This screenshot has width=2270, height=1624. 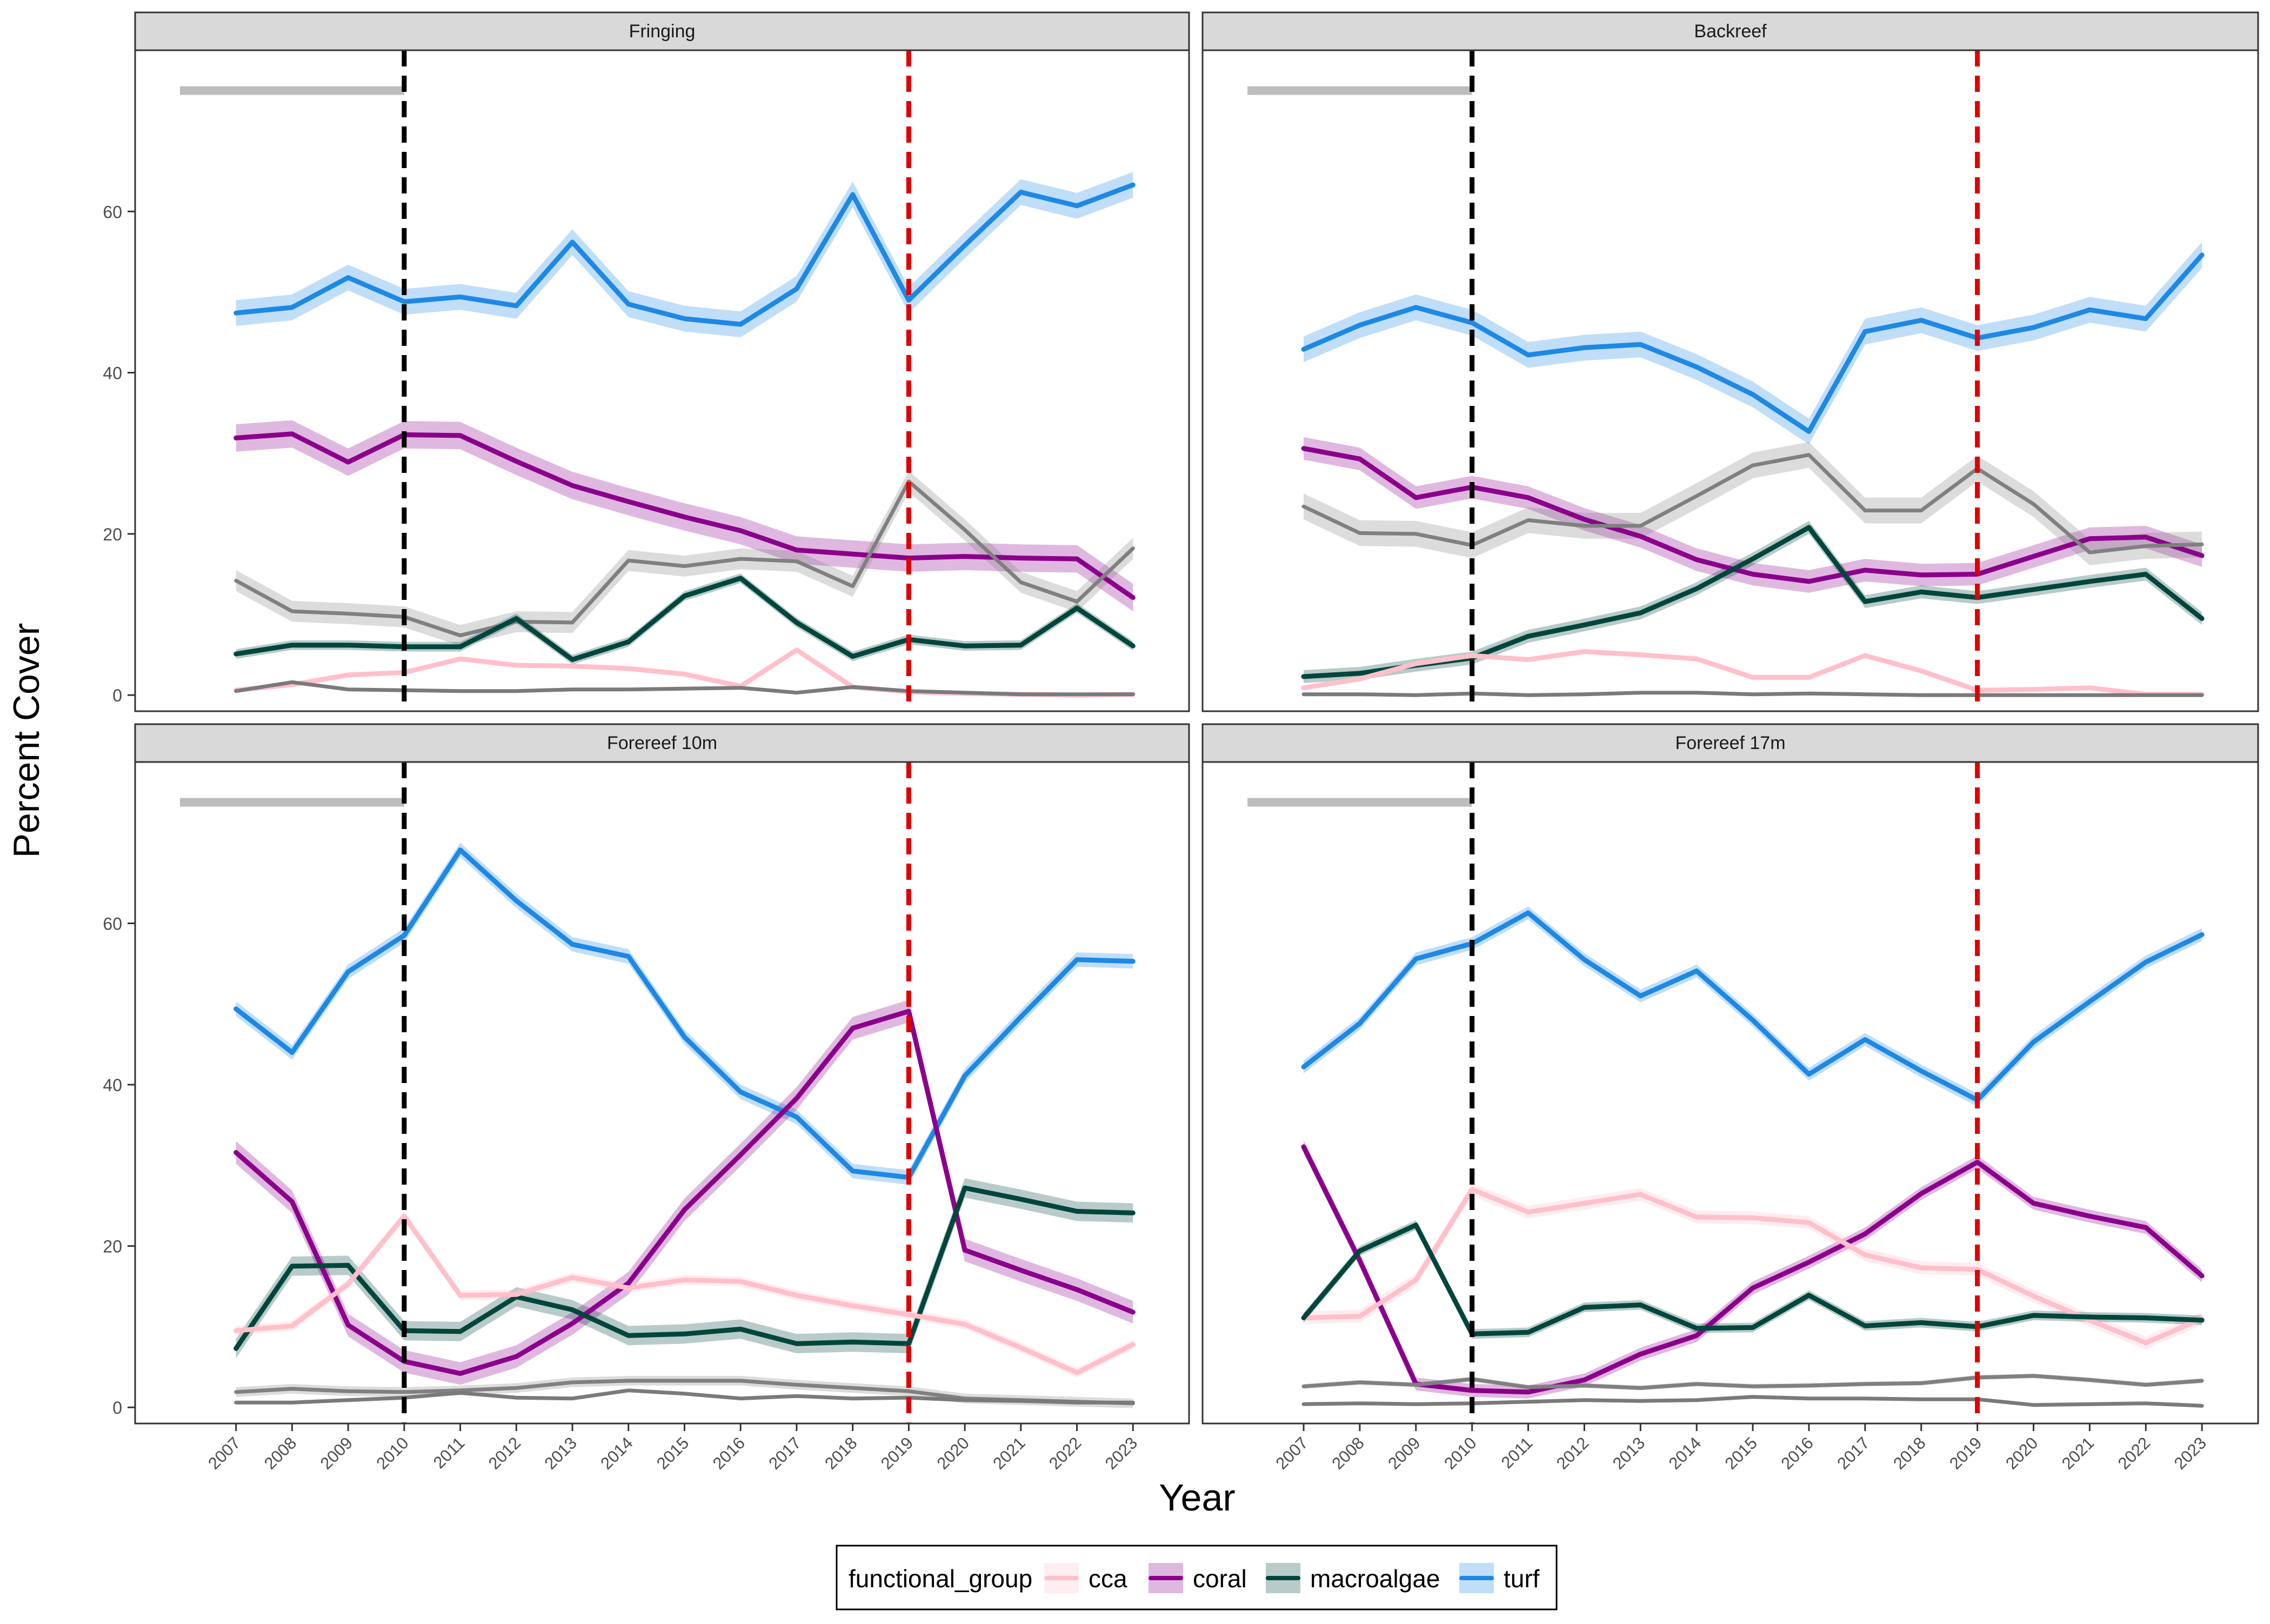 I want to click on facet-strip-fringing, so click(x=662, y=31).